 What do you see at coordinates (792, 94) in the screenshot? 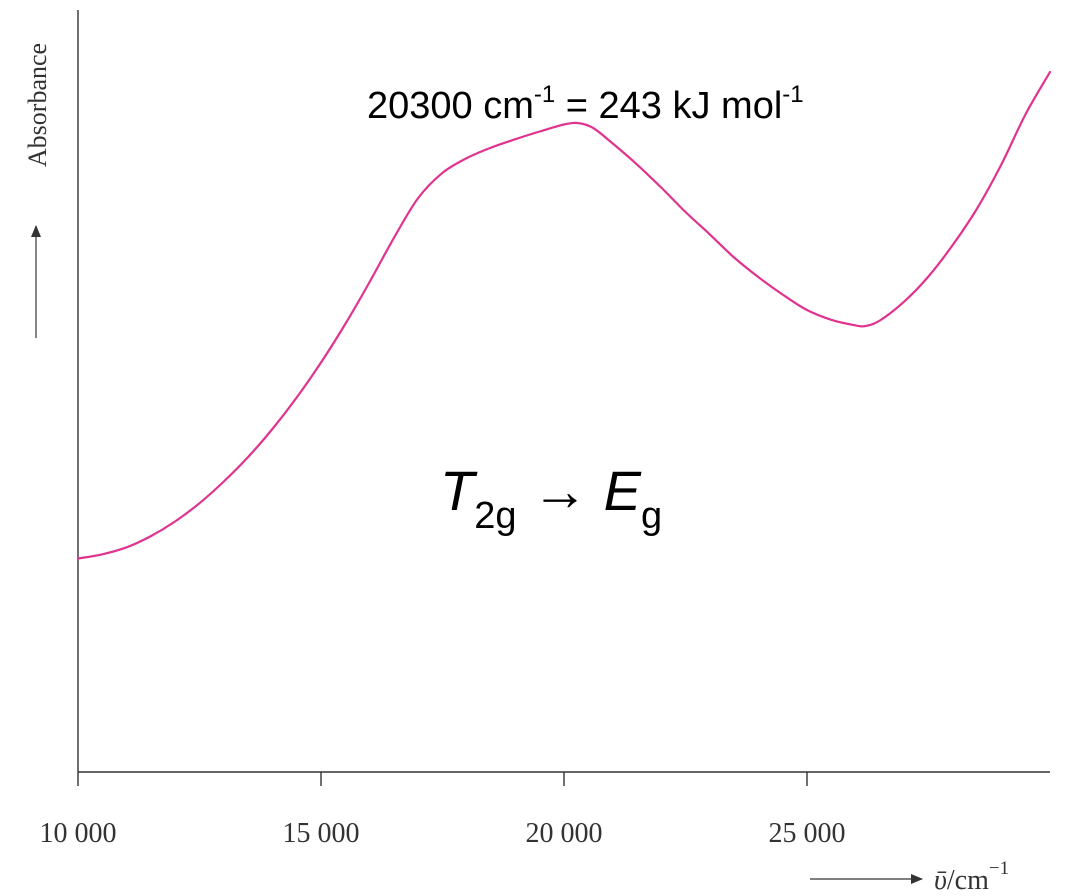
I see `peak-annotation-exp2: -1` at bounding box center [792, 94].